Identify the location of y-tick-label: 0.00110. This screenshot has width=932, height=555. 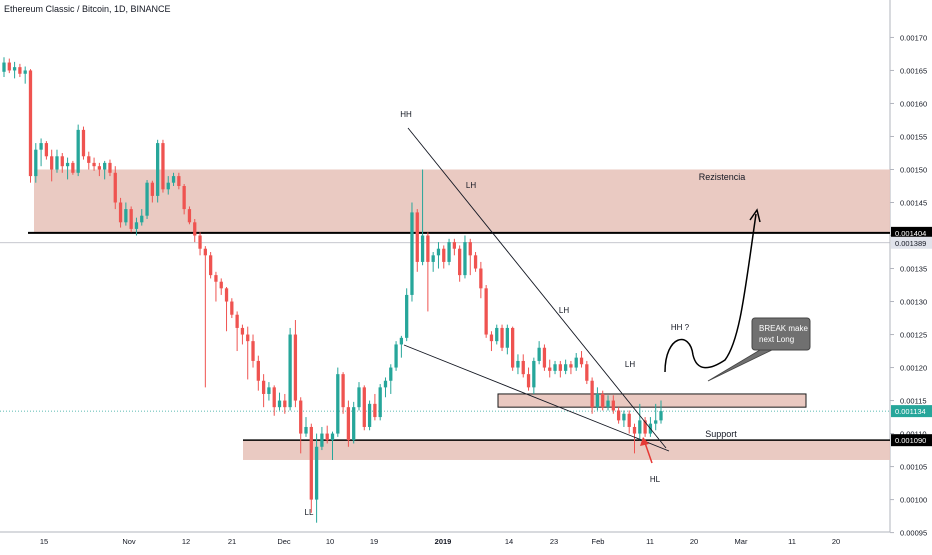
(913, 434).